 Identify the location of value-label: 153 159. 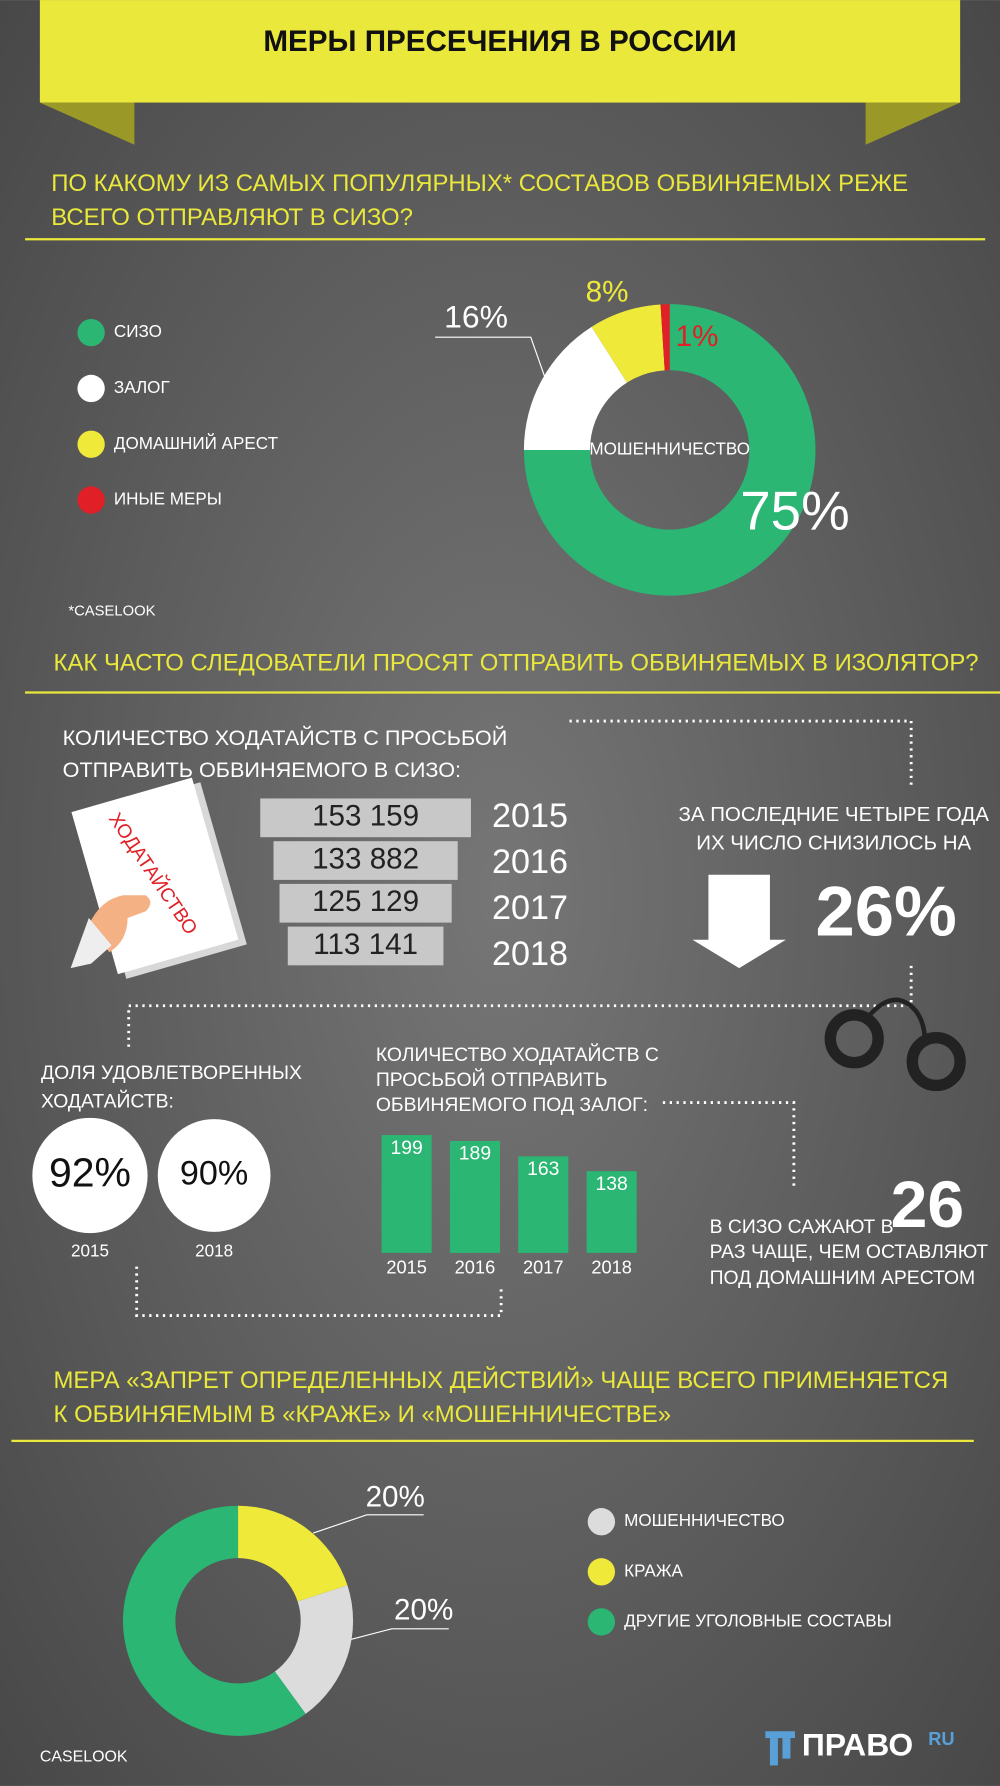
(365, 816).